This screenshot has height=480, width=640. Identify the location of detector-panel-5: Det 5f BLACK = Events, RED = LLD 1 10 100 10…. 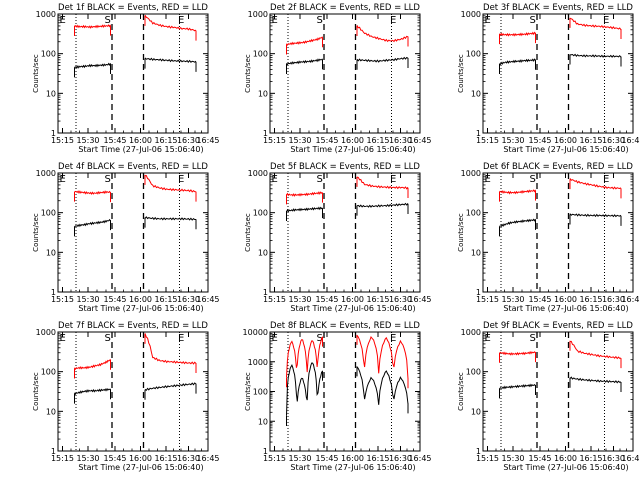
(338, 237).